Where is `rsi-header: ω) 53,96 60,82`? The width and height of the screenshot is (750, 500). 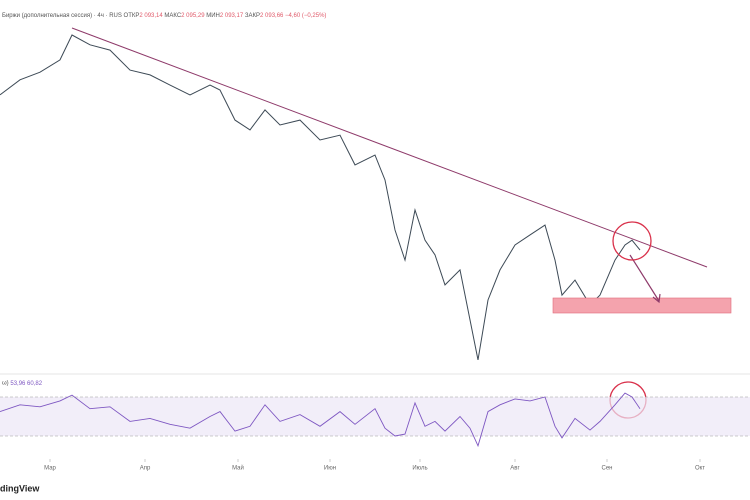
rsi-header: ω) 53,96 60,82 is located at coordinates (22, 384).